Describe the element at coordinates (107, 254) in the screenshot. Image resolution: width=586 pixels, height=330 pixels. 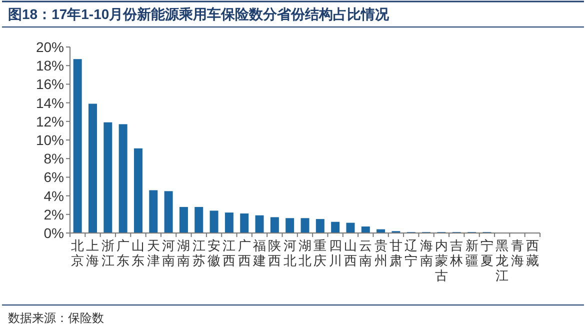
I see `x-tick-label: 浙江` at that location.